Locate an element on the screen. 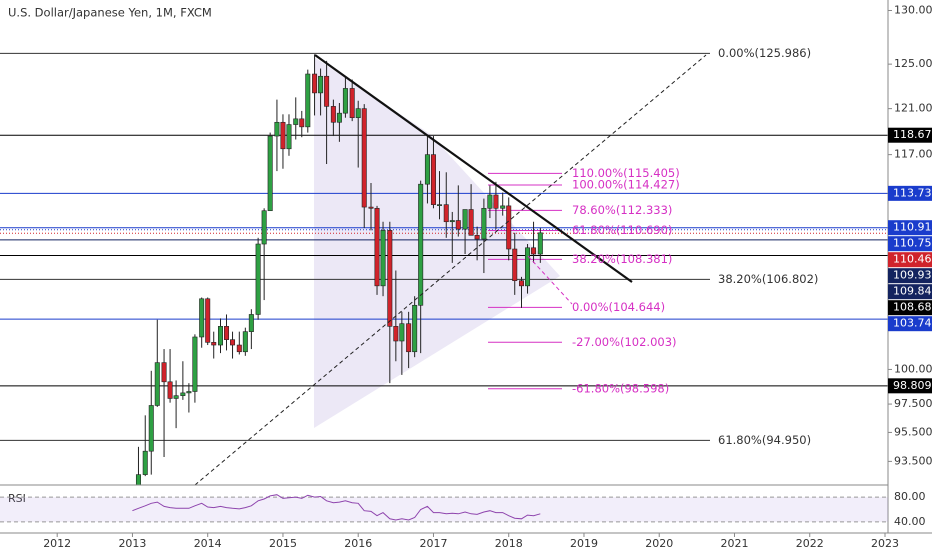 The height and width of the screenshot is (550, 932). rsi-line is located at coordinates (336, 507).